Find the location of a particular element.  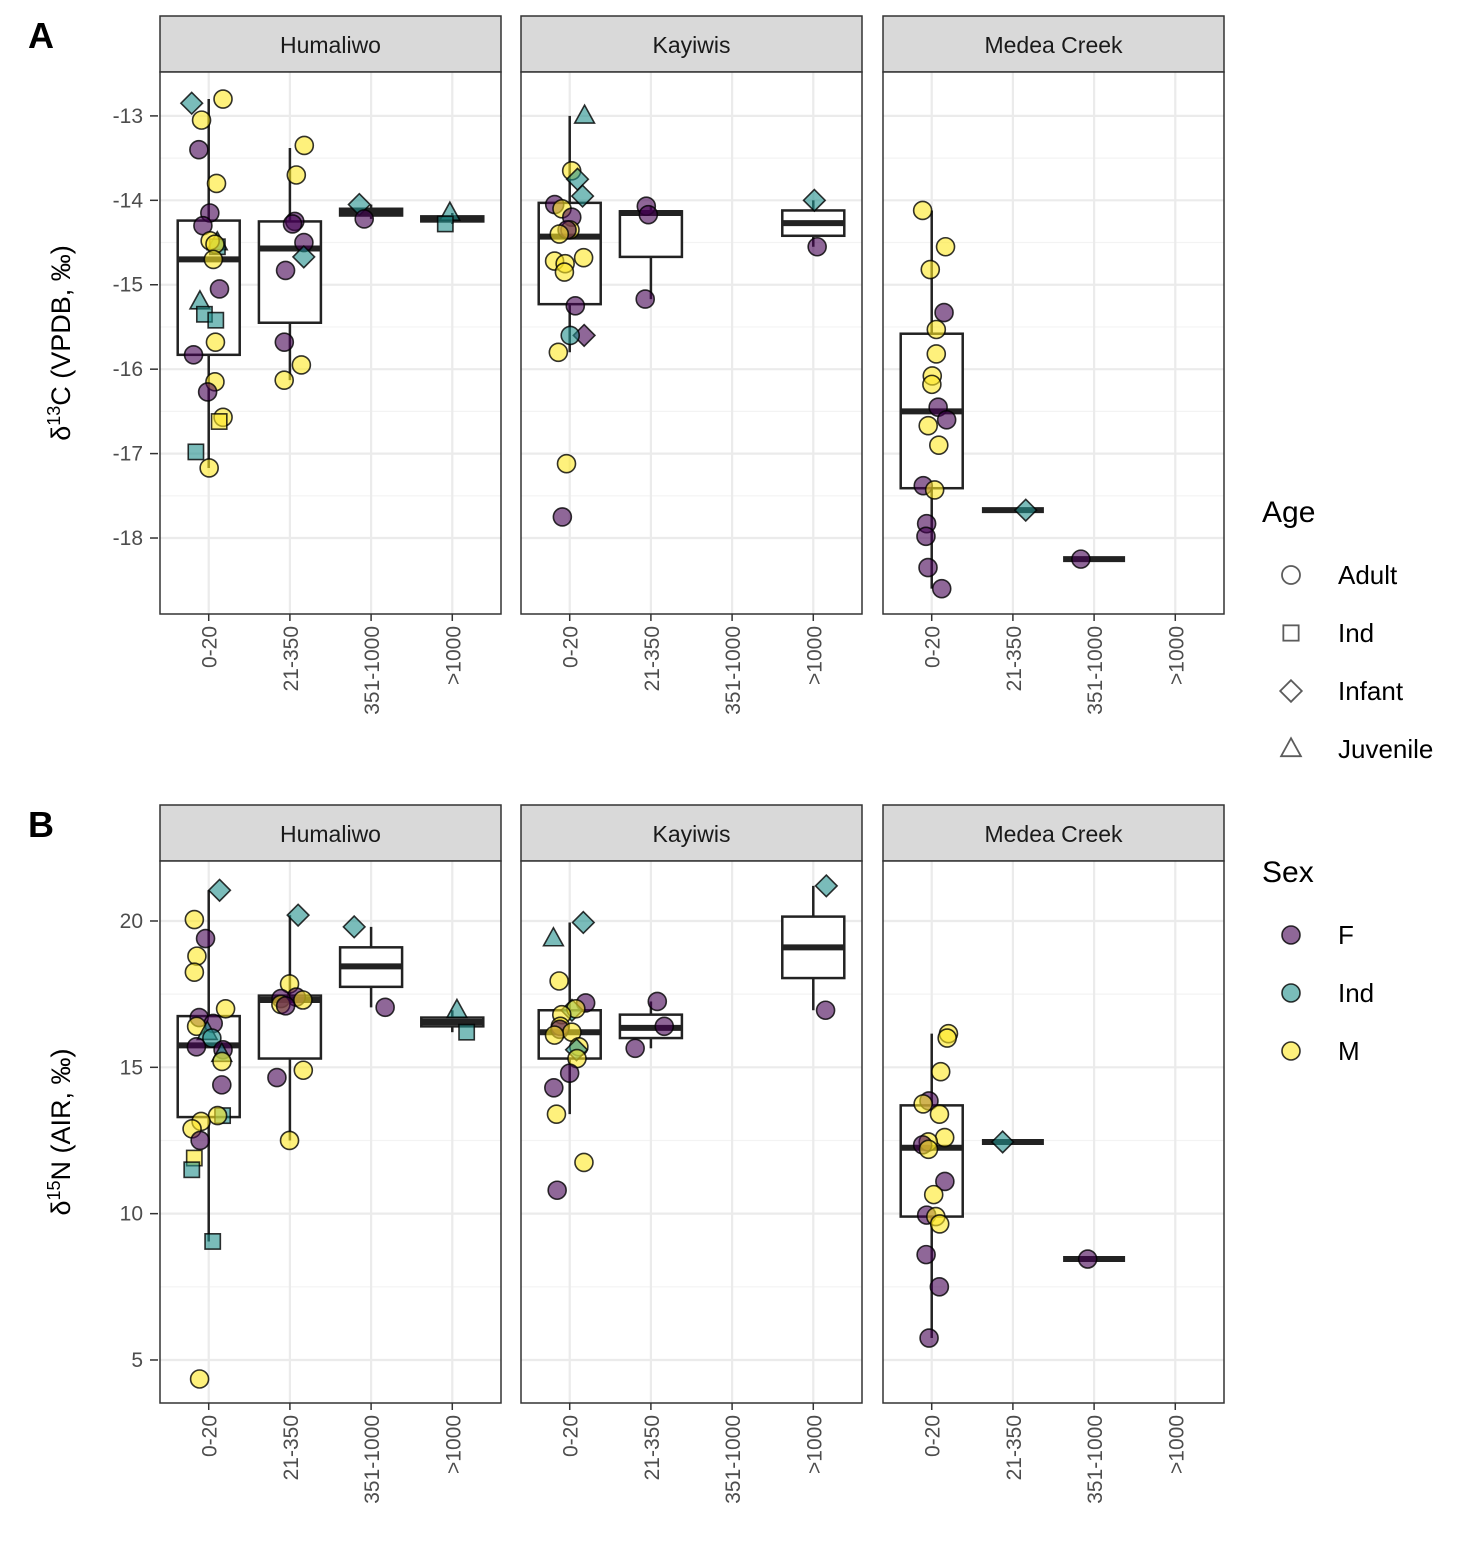

y-tick-label: -14 is located at coordinates (128, 200).